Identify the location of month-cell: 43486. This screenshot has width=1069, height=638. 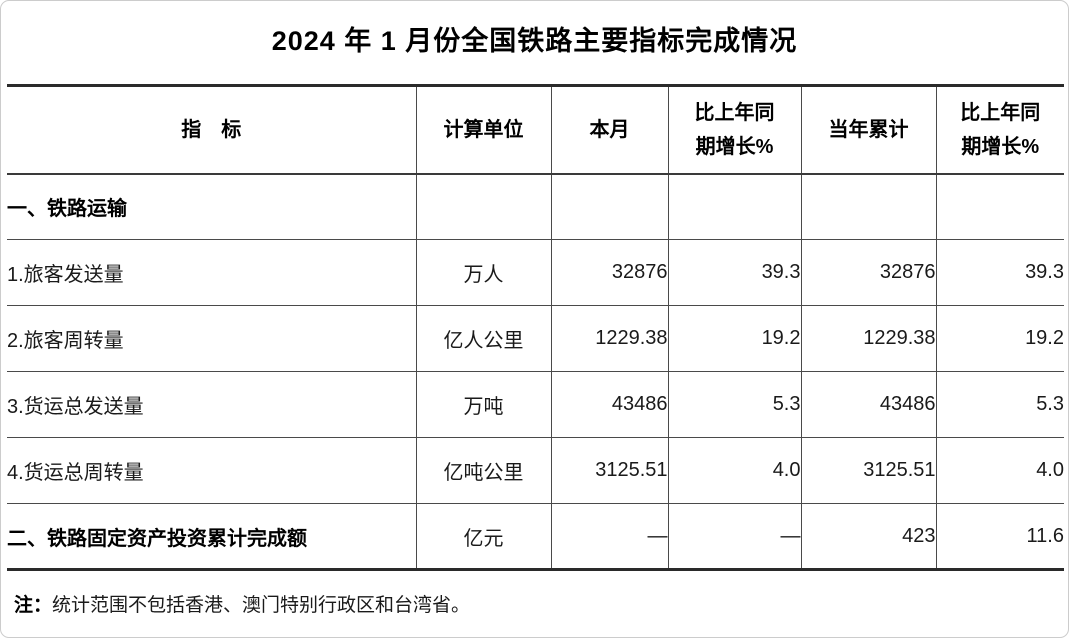
(610, 404).